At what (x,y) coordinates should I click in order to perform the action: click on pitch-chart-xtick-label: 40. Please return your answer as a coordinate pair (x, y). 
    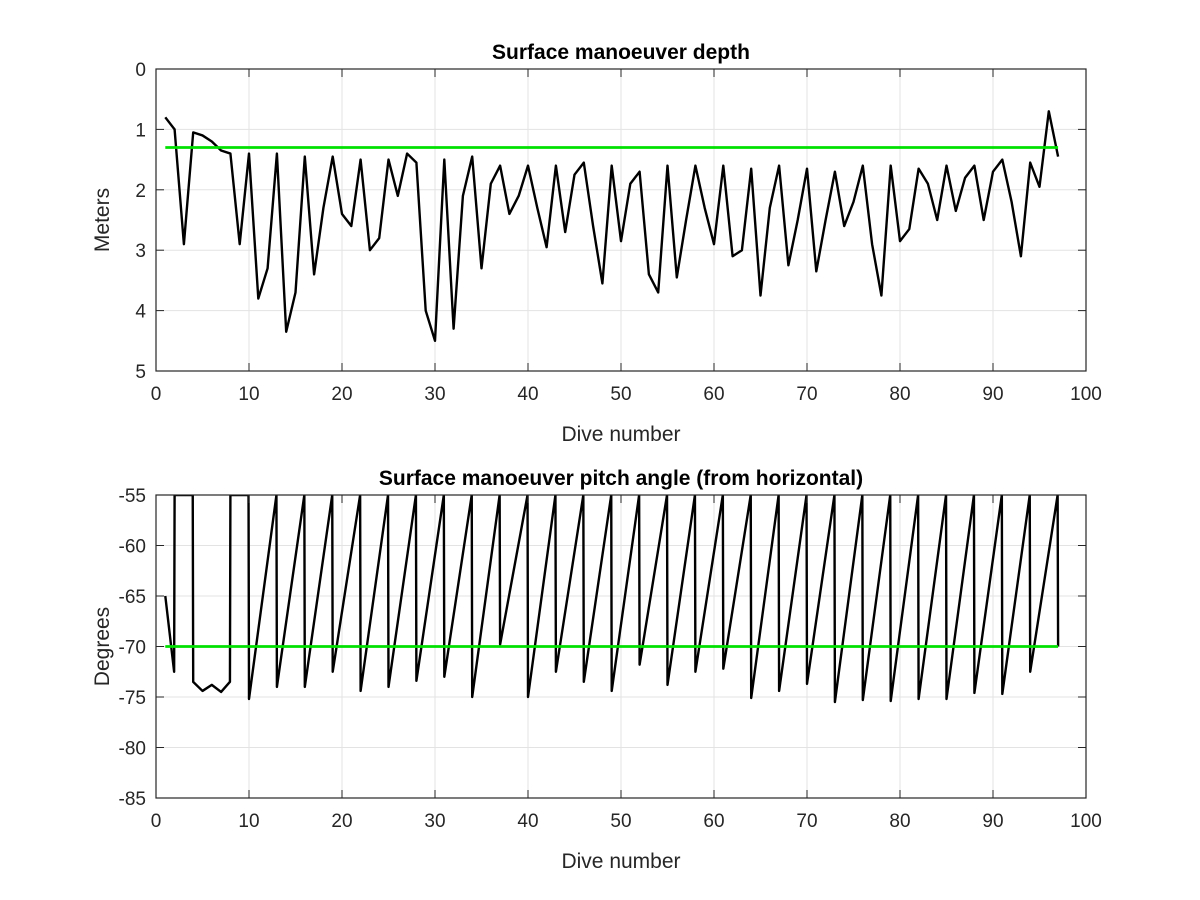
    Looking at the image, I should click on (527, 821).